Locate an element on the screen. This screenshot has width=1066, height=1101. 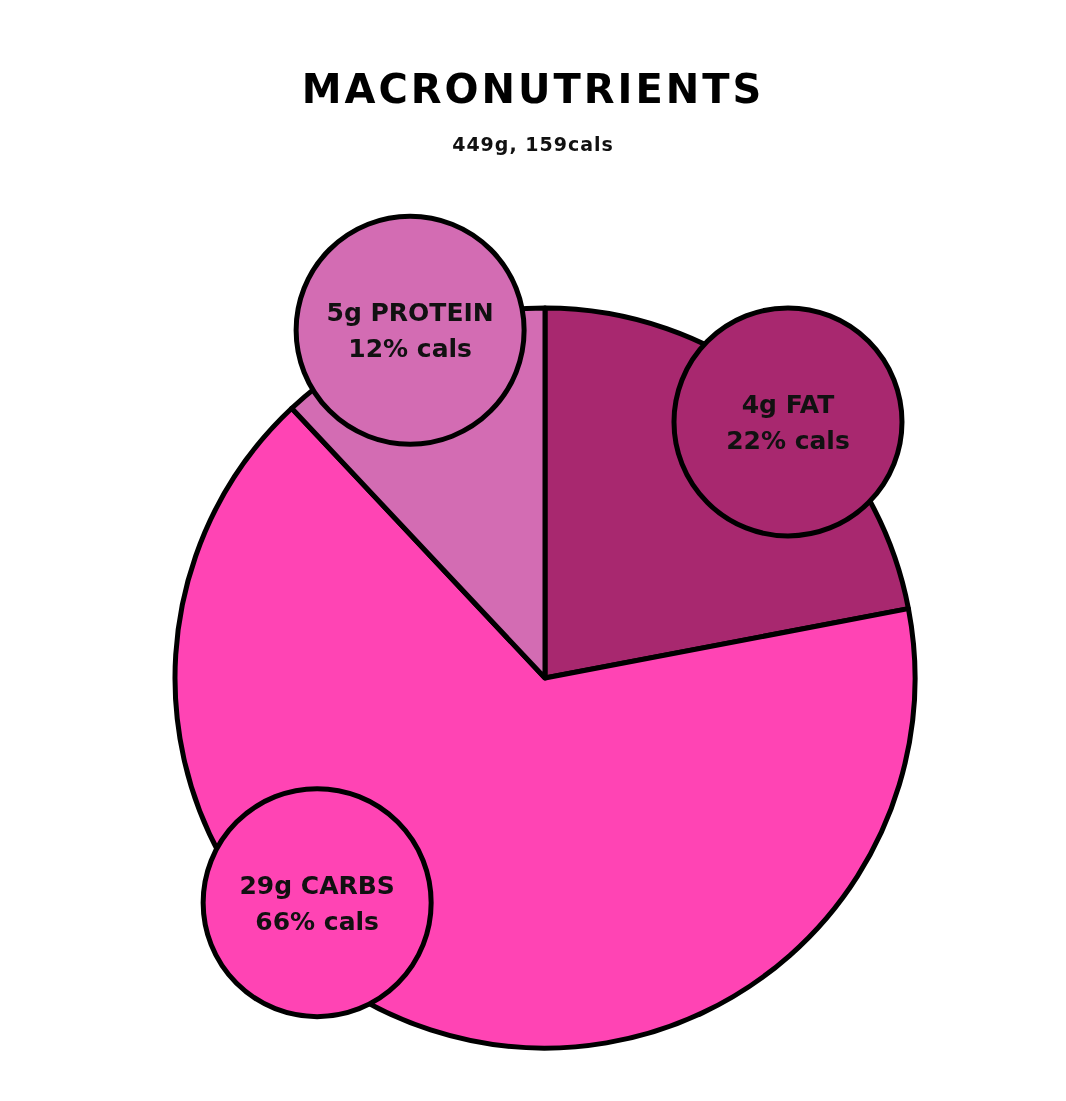
data-label: 66% cals is located at coordinates (317, 921).